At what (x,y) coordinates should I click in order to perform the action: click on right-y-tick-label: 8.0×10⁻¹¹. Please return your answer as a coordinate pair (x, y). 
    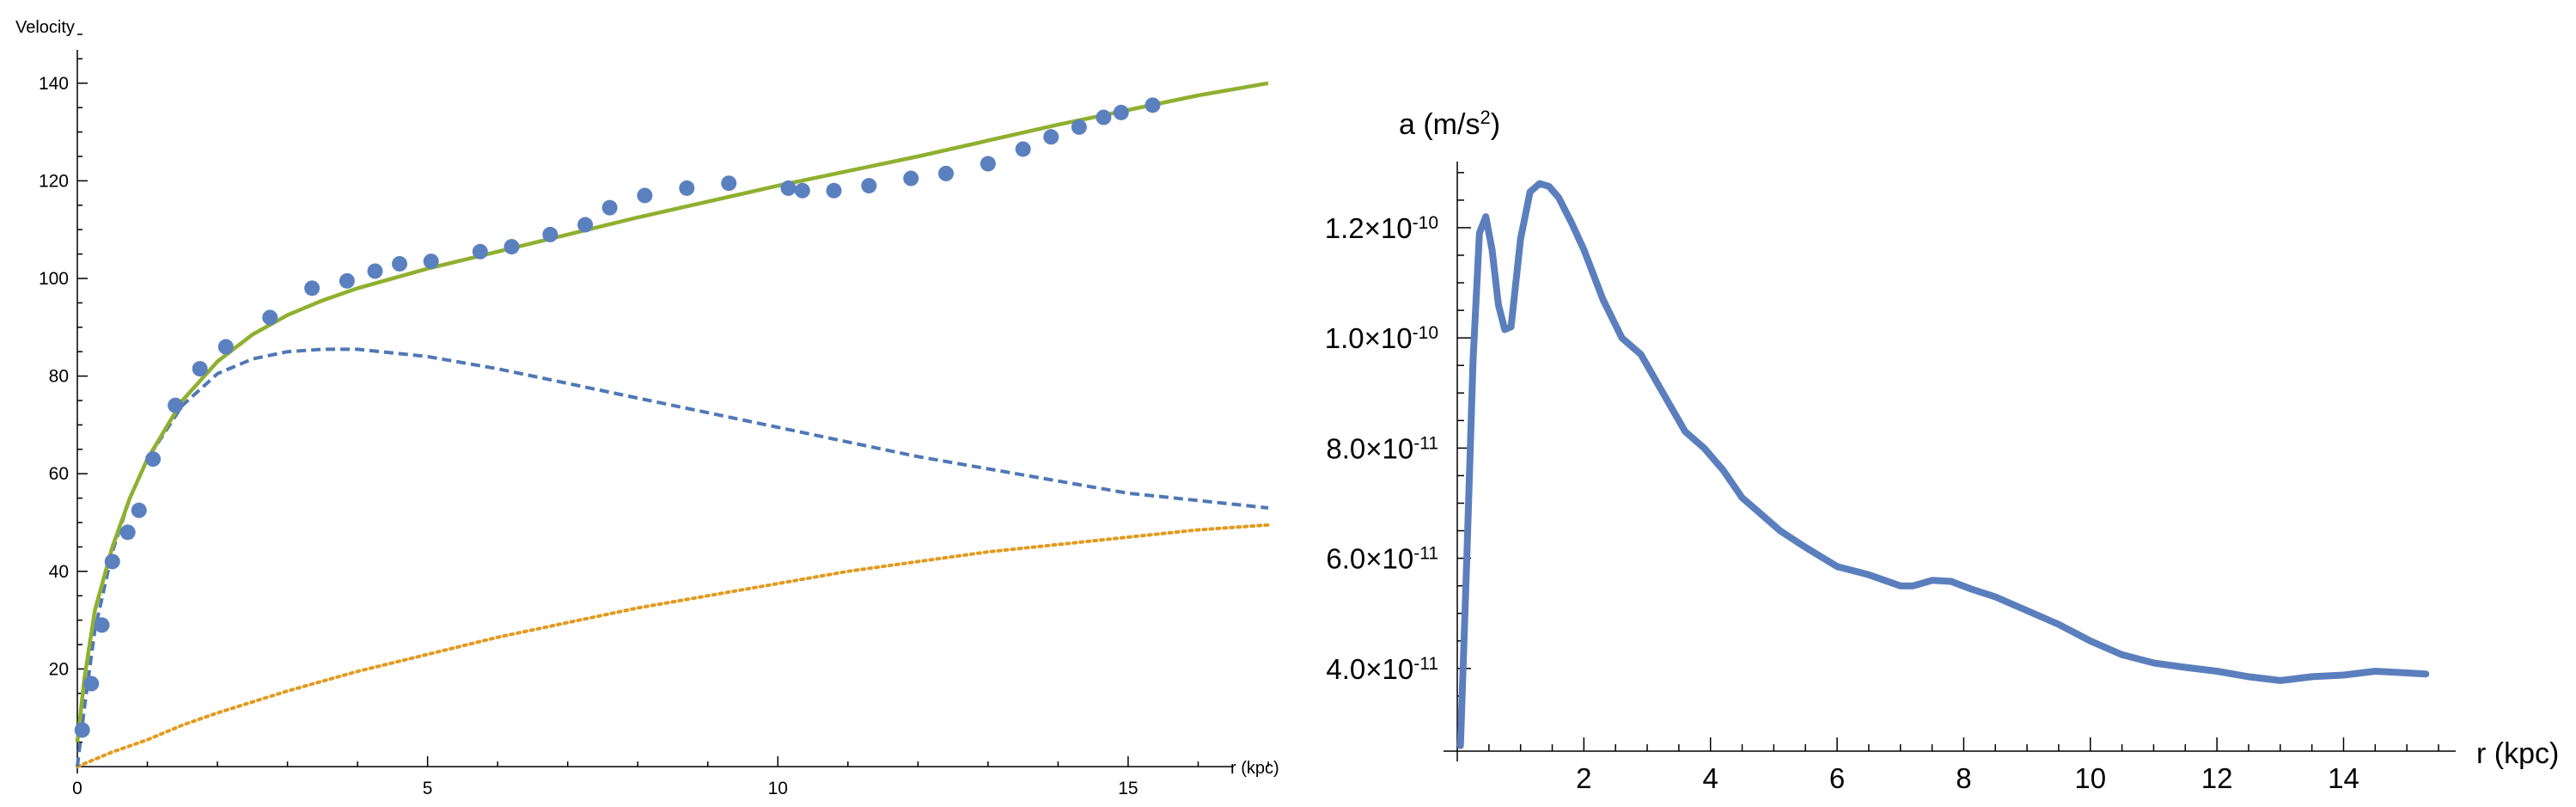
    Looking at the image, I should click on (1382, 448).